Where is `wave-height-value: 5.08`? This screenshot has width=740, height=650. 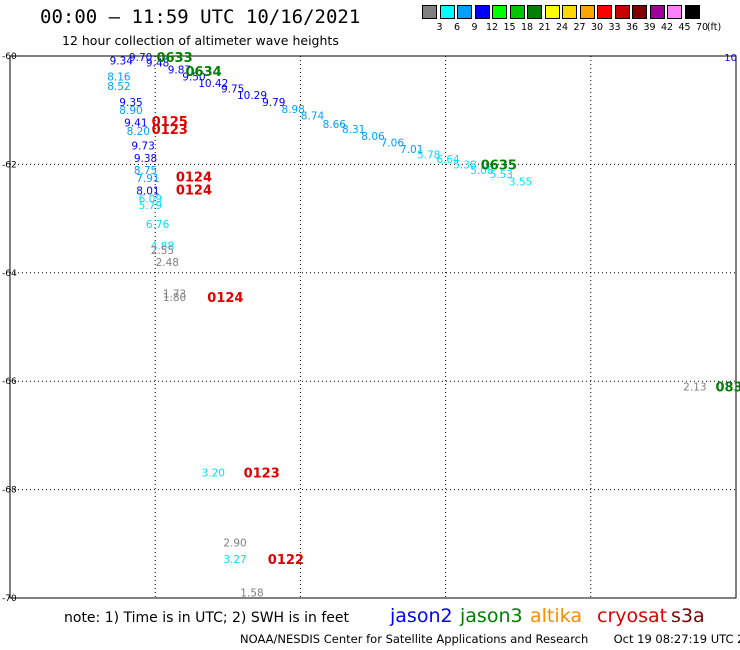
wave-height-value: 5.08 is located at coordinates (481, 171).